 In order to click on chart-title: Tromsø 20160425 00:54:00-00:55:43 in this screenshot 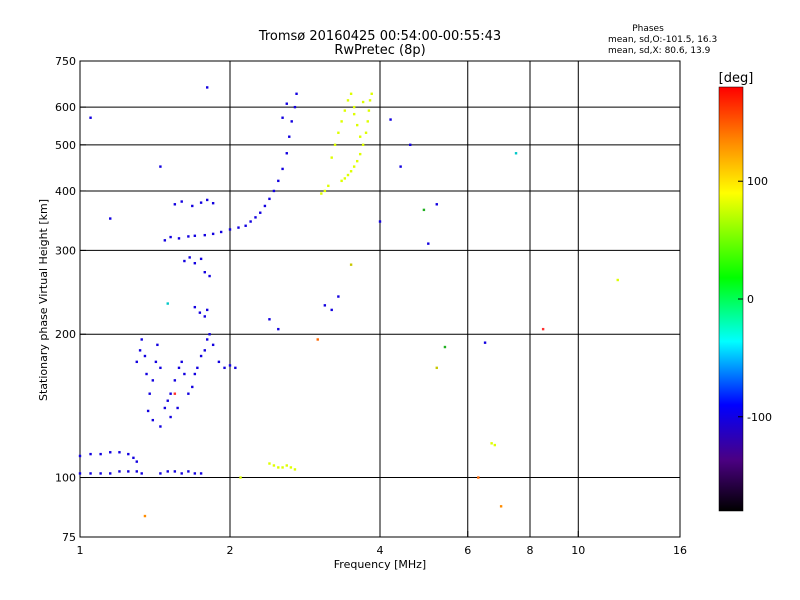, I will do `click(379, 36)`.